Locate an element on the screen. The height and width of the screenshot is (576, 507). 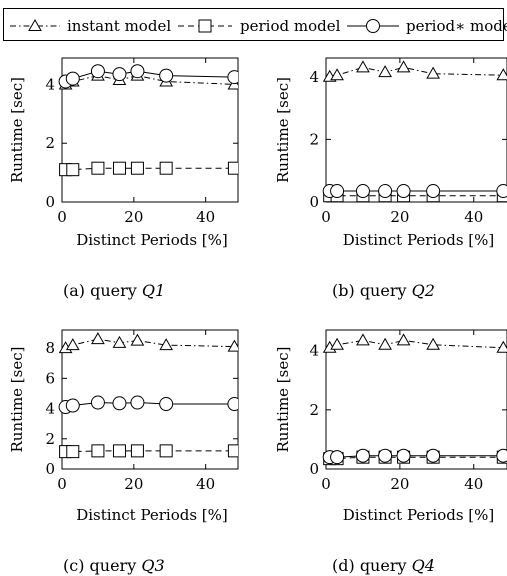
legend: instant model period model period∗ model is located at coordinates (255, 24).